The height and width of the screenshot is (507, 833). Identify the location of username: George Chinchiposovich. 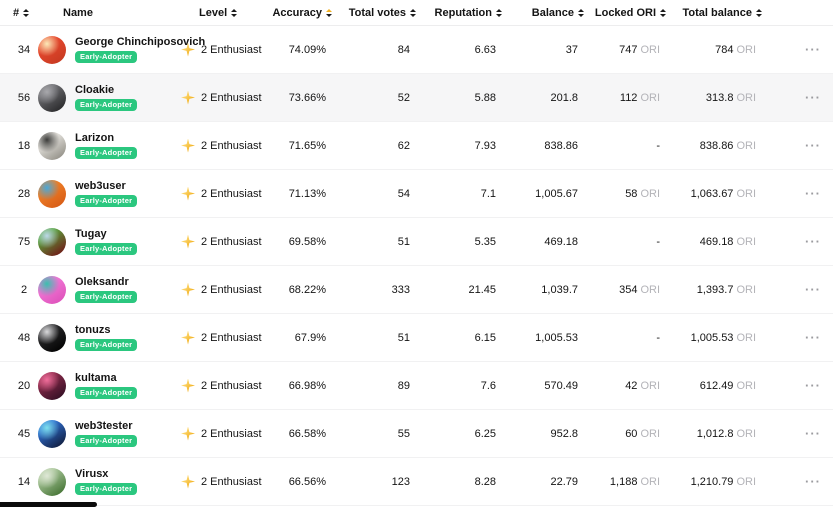
(140, 41).